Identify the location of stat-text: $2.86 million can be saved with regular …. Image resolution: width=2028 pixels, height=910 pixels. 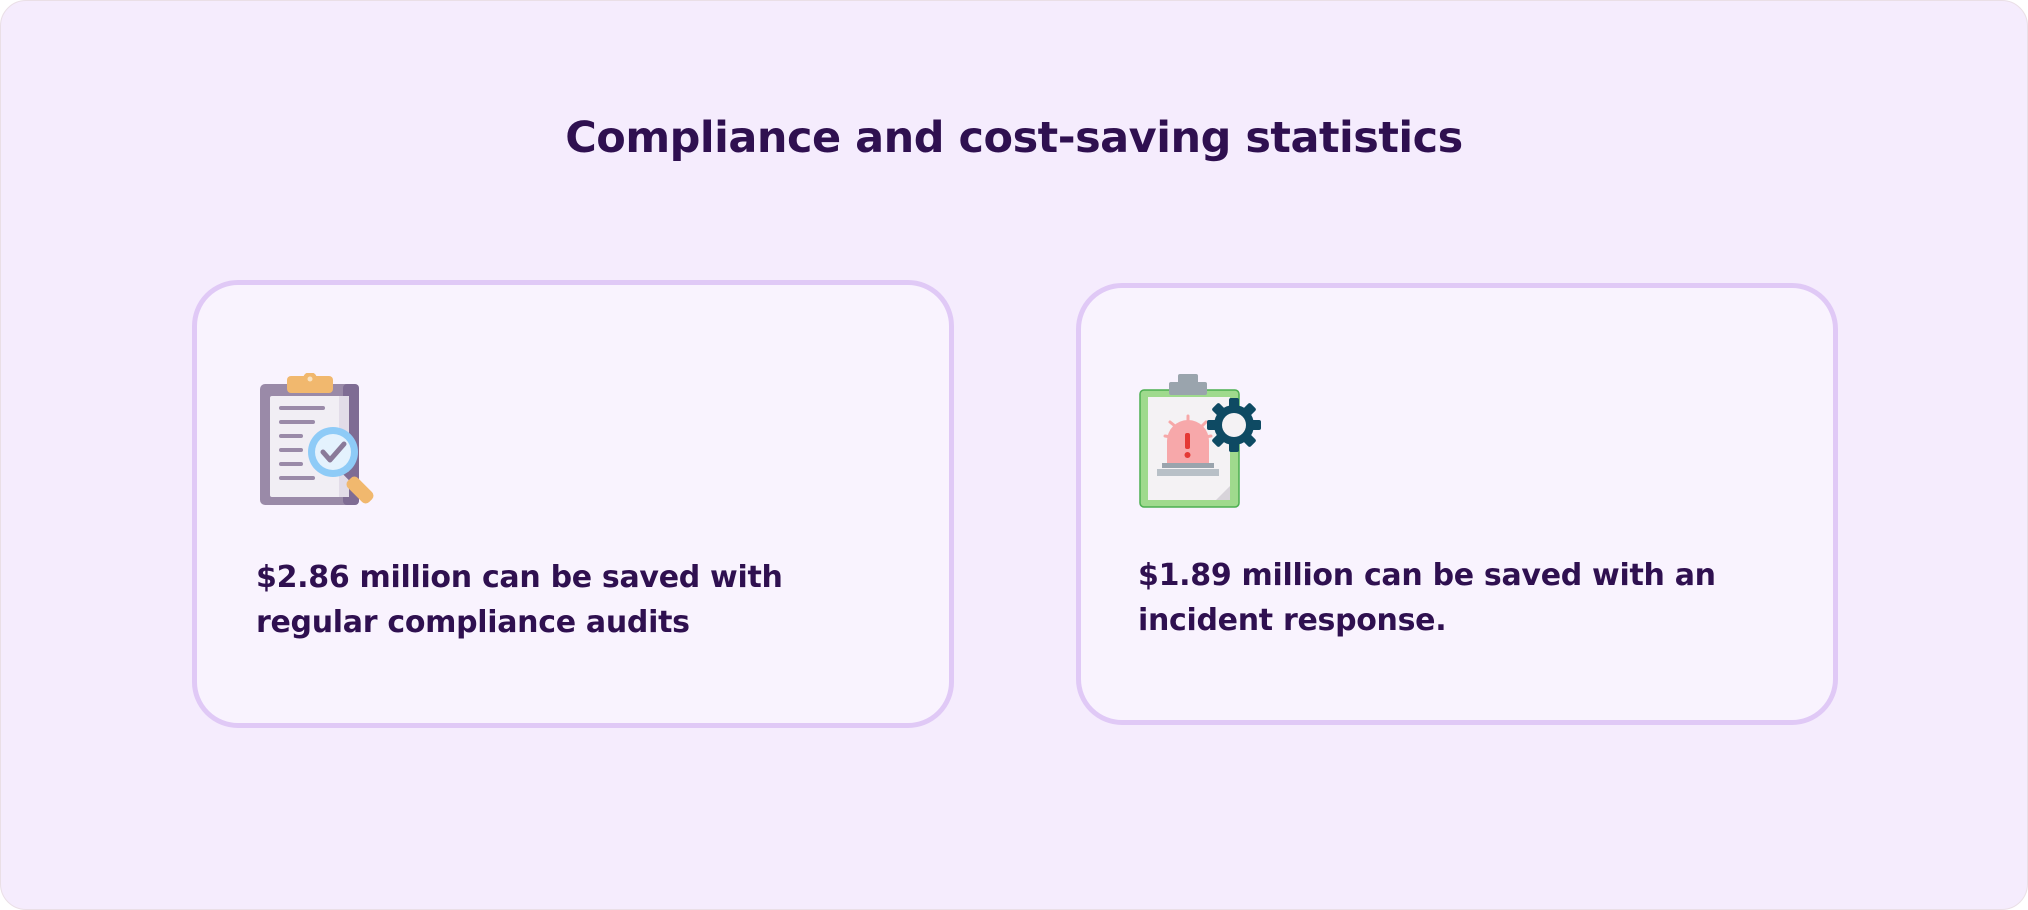
(519, 600).